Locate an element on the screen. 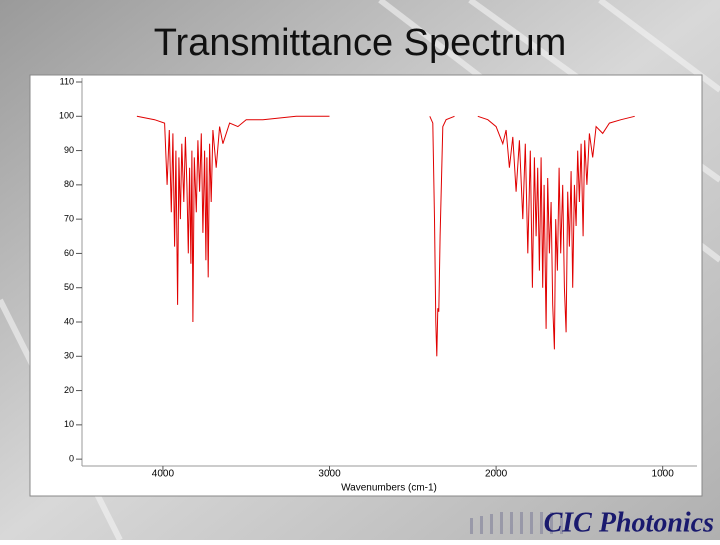  logo-text: CIC Photonics is located at coordinates (629, 522).